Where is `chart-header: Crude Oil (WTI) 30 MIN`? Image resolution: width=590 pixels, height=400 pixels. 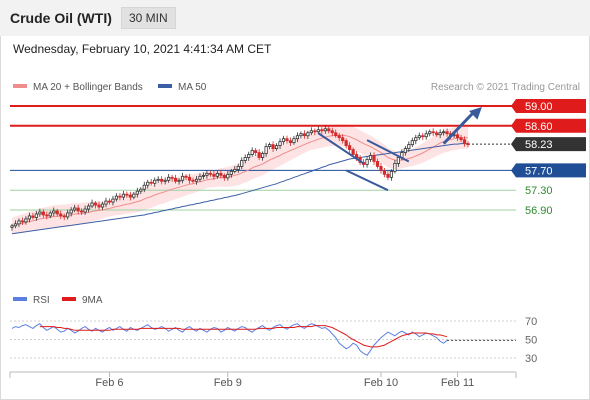 chart-header: Crude Oil (WTI) 30 MIN is located at coordinates (295, 18).